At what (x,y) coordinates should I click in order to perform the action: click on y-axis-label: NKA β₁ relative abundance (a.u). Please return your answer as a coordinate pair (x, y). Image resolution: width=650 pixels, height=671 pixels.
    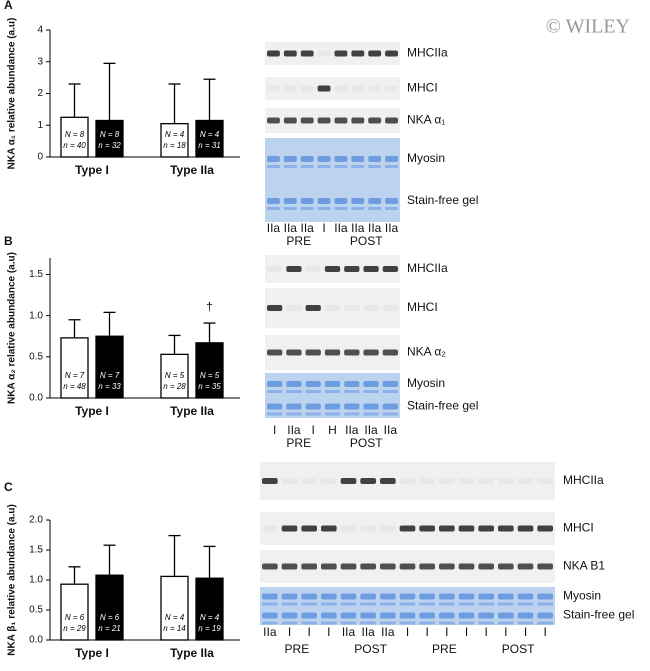
    Looking at the image, I should click on (12, 580).